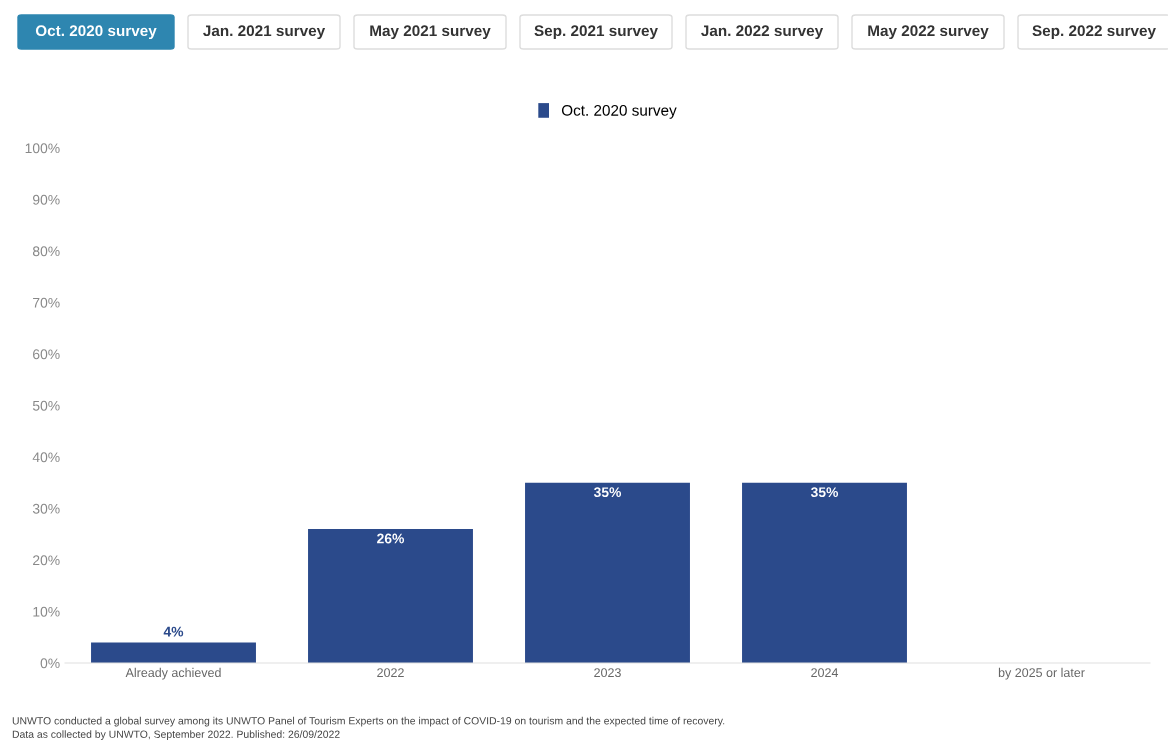 The width and height of the screenshot is (1168, 751). I want to click on y-tick-label: 80%, so click(46, 251).